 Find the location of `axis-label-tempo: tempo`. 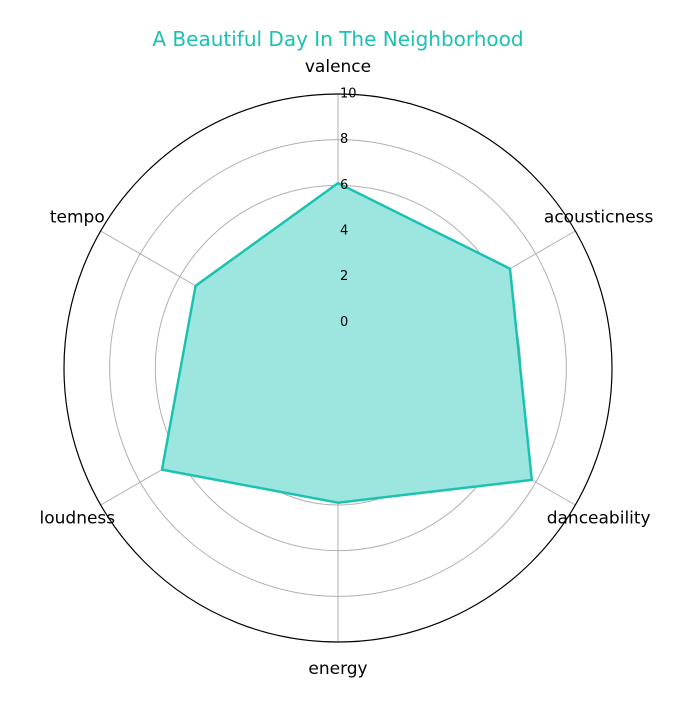

axis-label-tempo: tempo is located at coordinates (77, 218).